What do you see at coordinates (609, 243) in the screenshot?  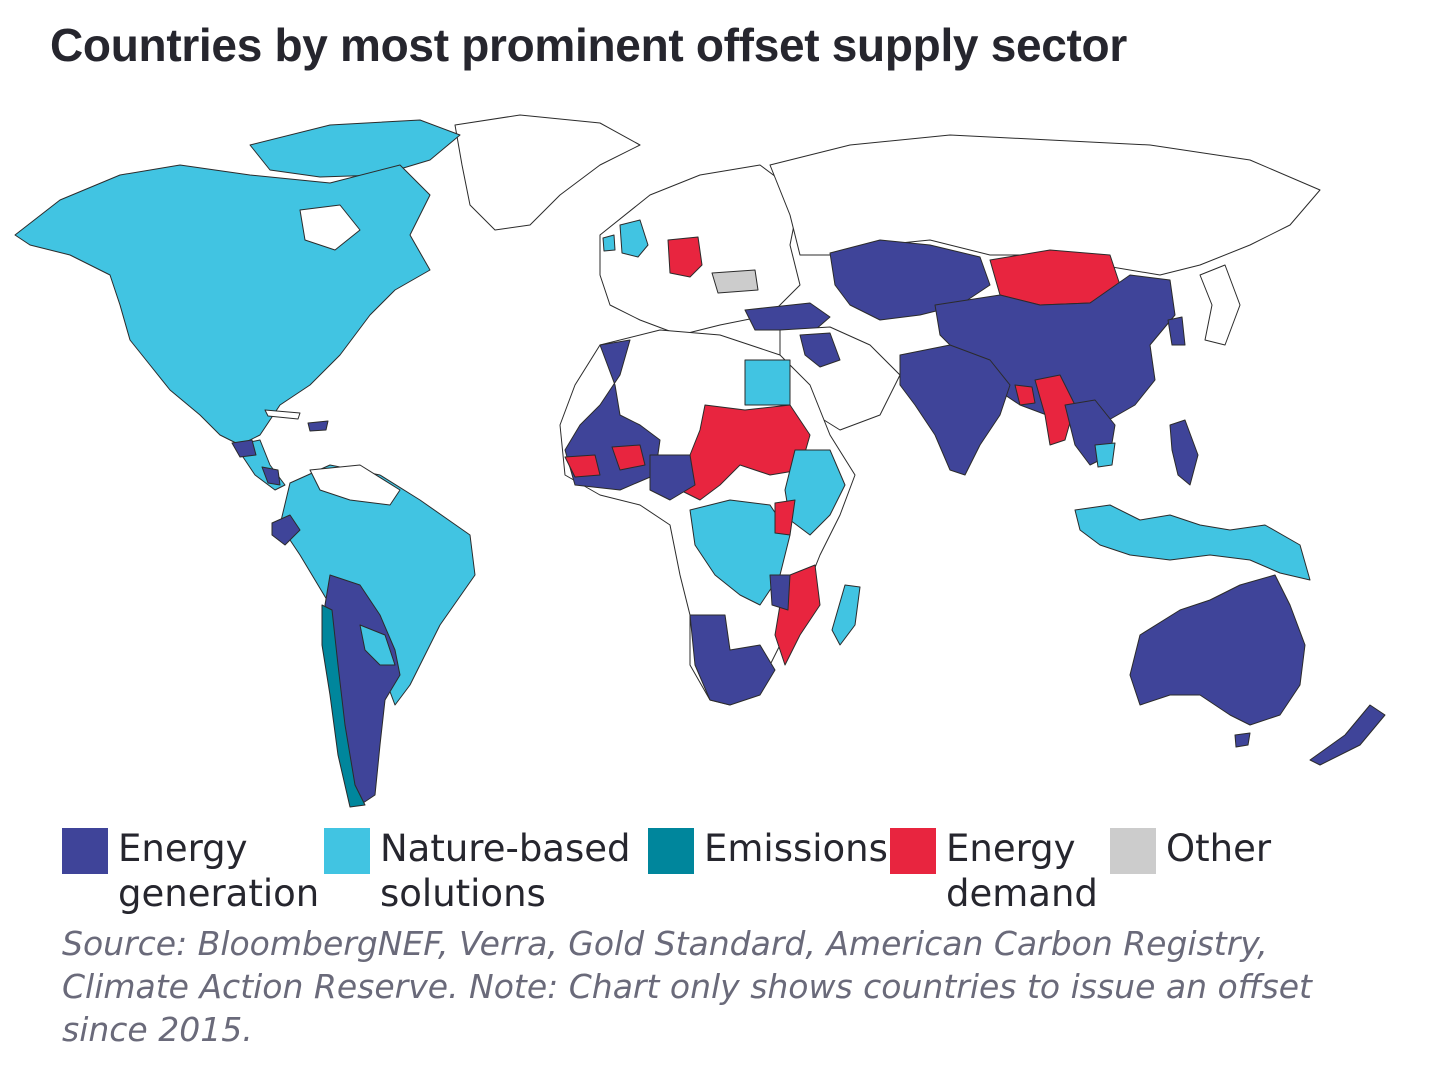 I see `region-ireland` at bounding box center [609, 243].